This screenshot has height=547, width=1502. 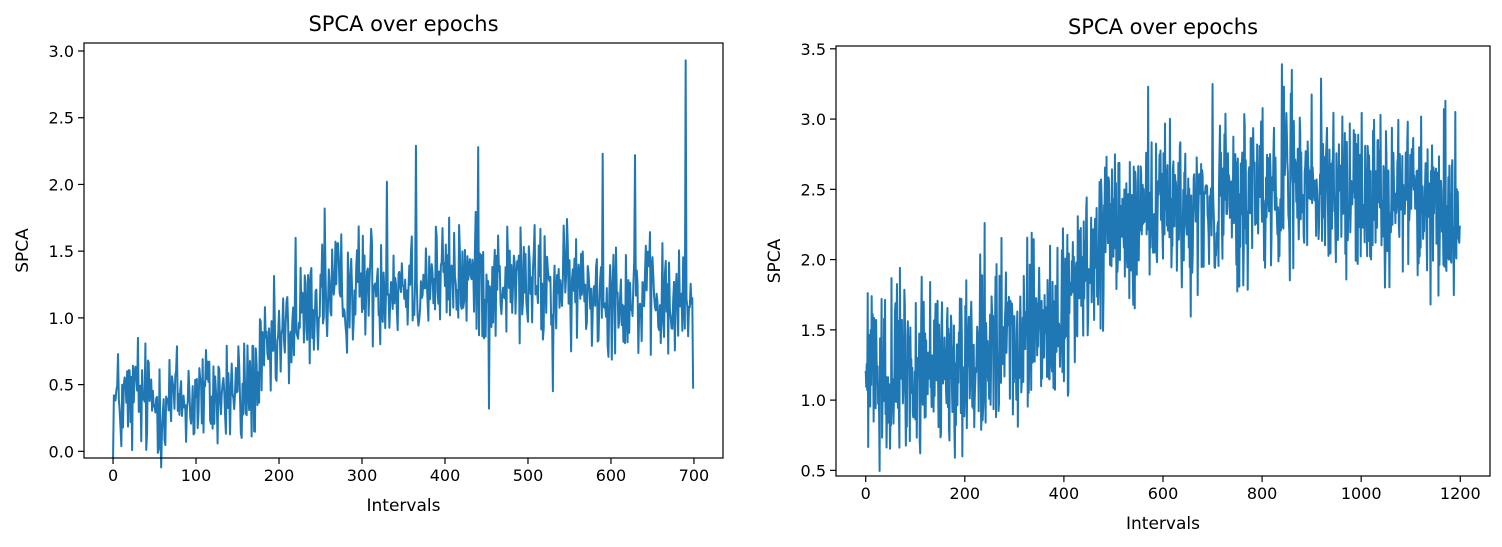 What do you see at coordinates (196, 475) in the screenshot?
I see `x-tick-label: 100` at bounding box center [196, 475].